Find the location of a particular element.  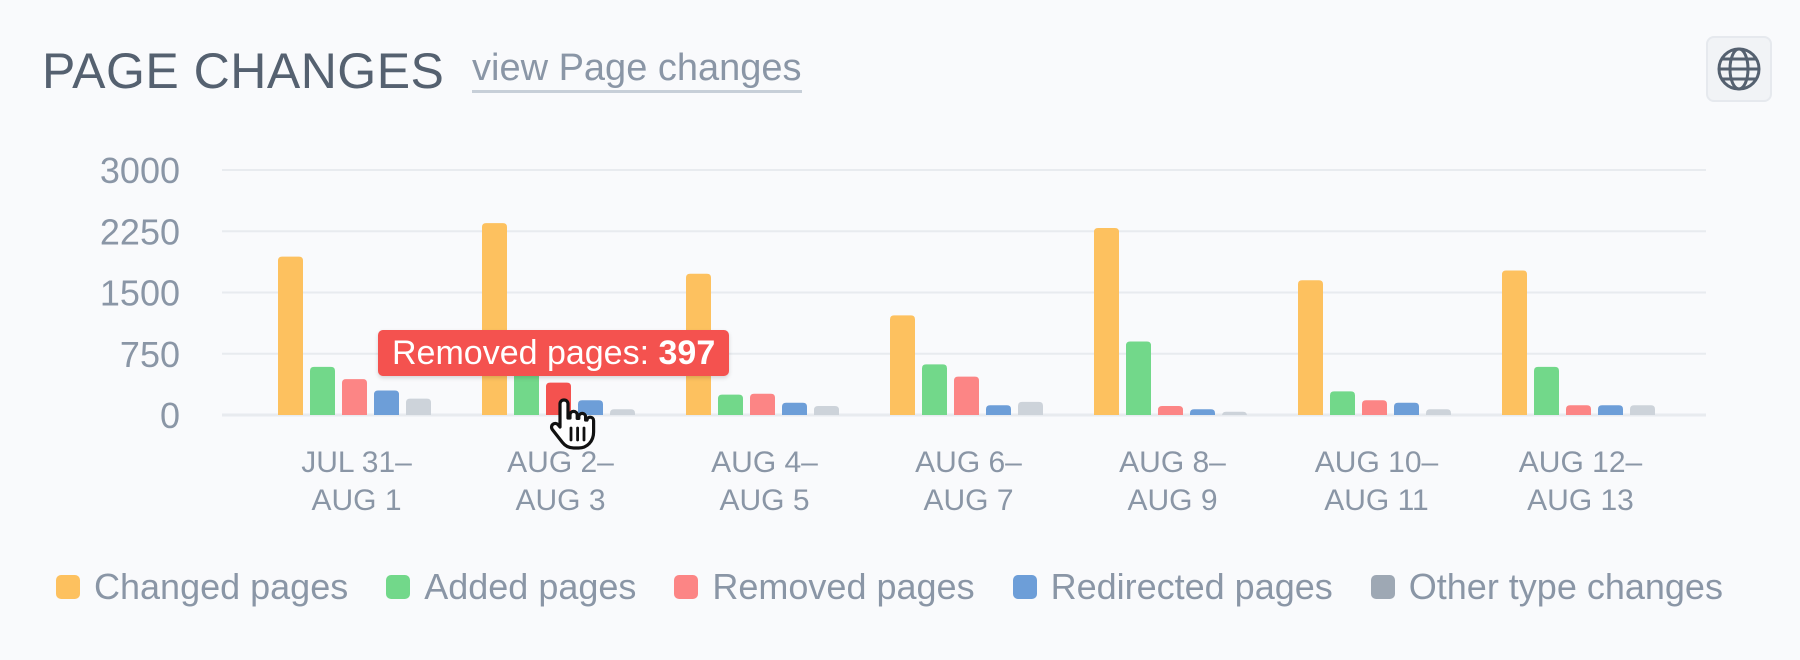

chart-tooltip: Removed pages: 397 is located at coordinates (554, 353).